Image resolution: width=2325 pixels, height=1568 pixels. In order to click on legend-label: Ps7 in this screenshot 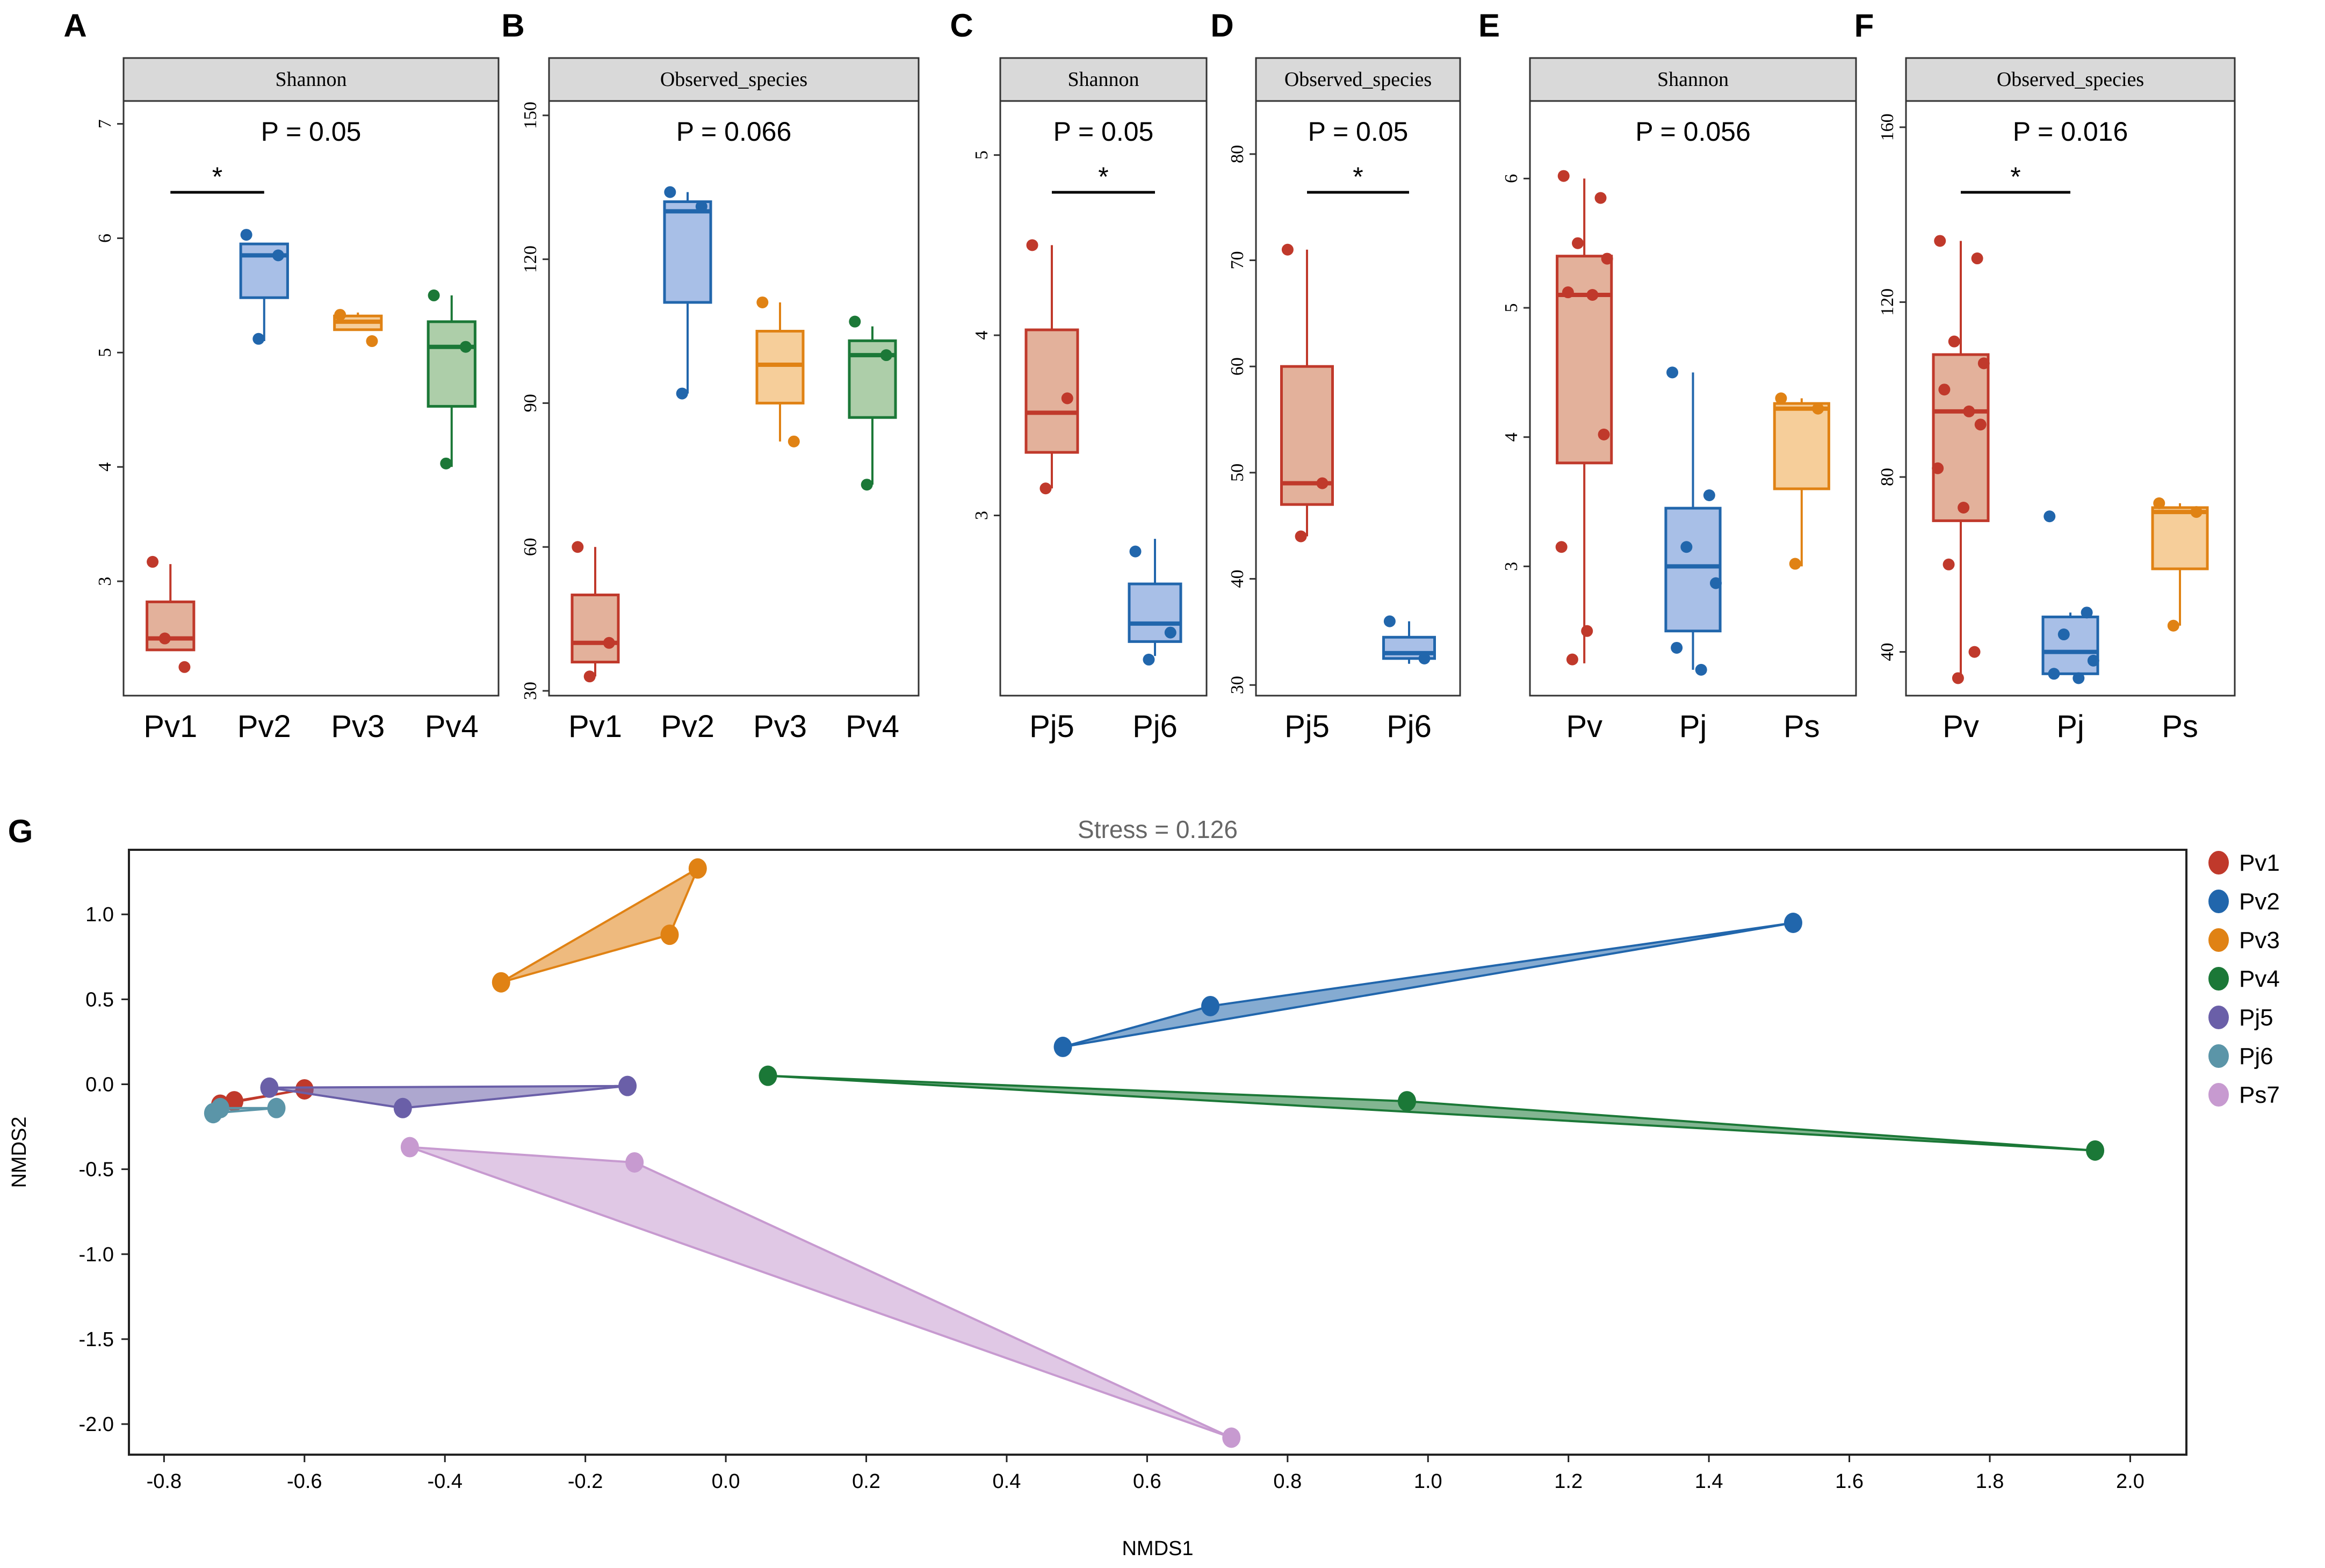, I will do `click(2259, 1095)`.